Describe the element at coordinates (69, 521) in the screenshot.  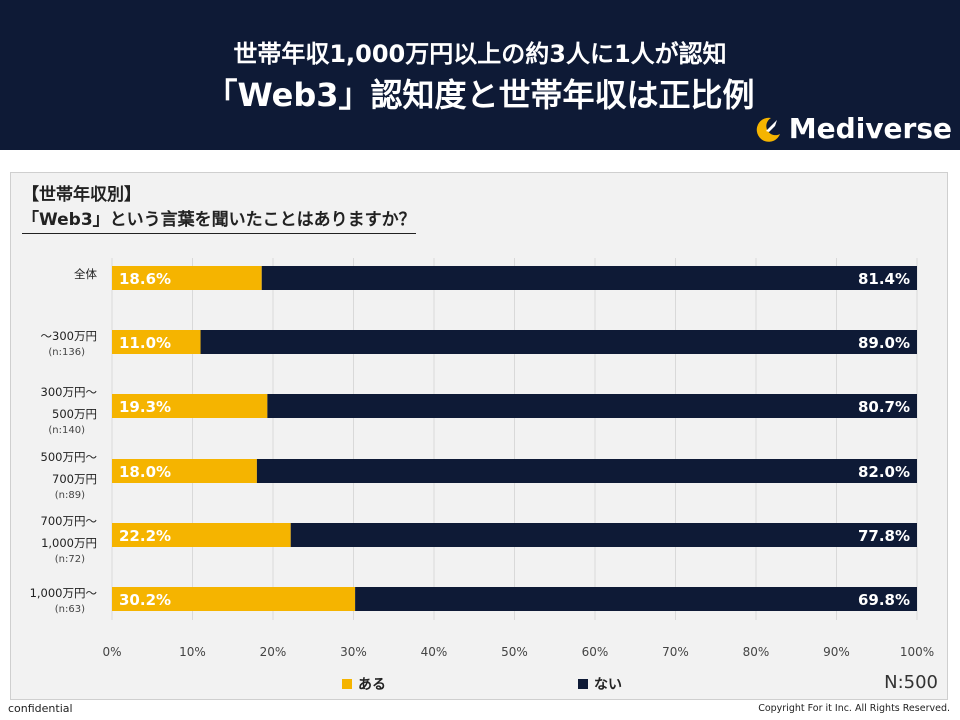
I see `category-label: 700万円～` at that location.